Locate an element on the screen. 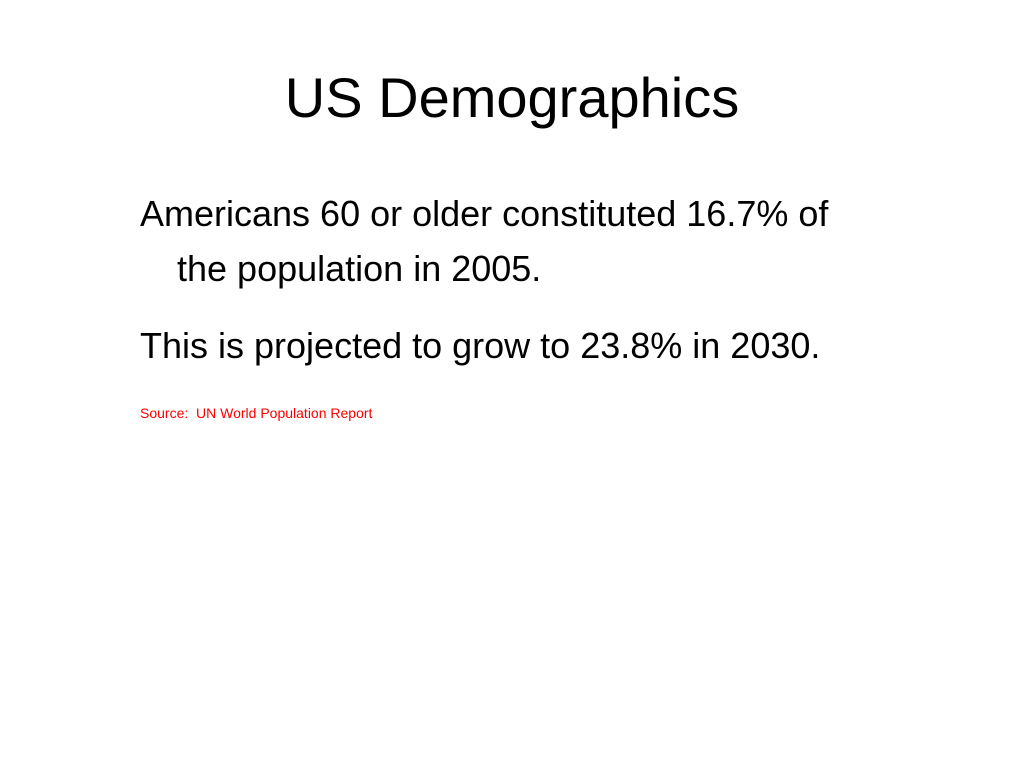 This screenshot has width=1024, height=768. slide-title: US Demographics is located at coordinates (512, 97).